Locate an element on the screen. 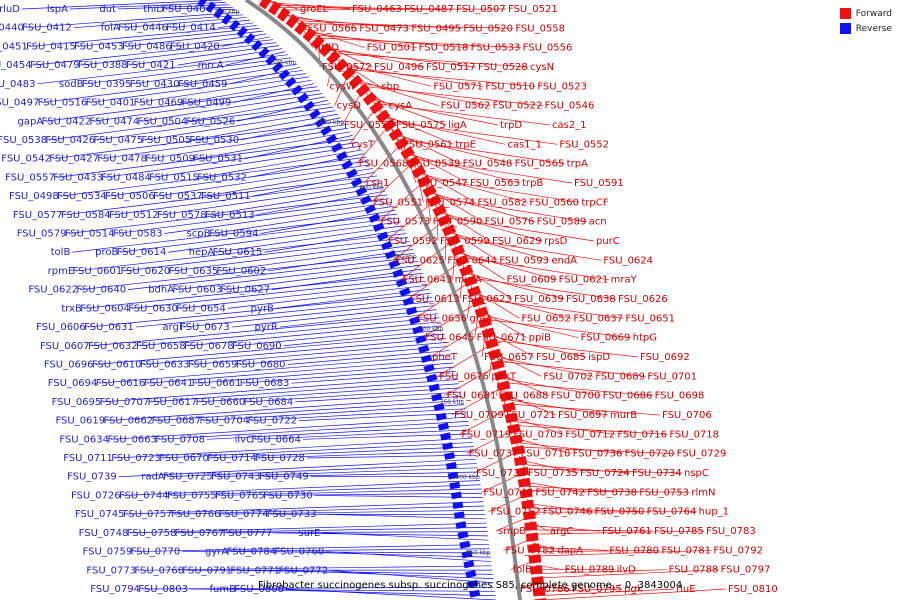 This screenshot has width=900, height=600. gene-label: lspA is located at coordinates (57, 9).